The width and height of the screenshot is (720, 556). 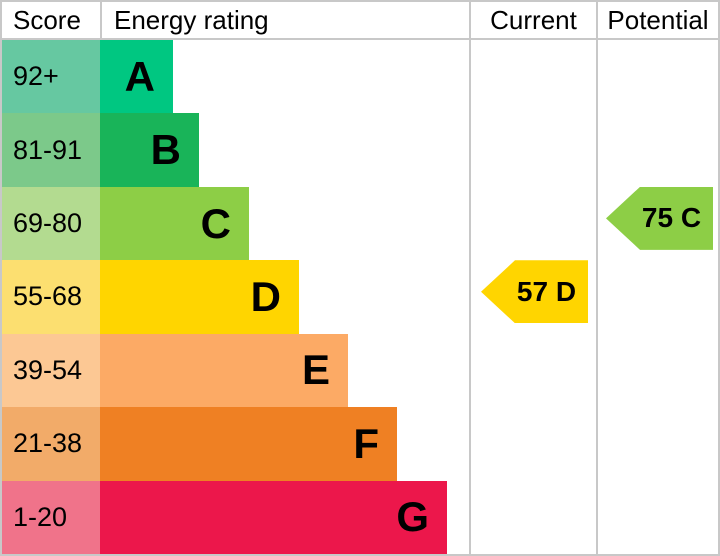 I want to click on band-bar: F, so click(x=248, y=444).